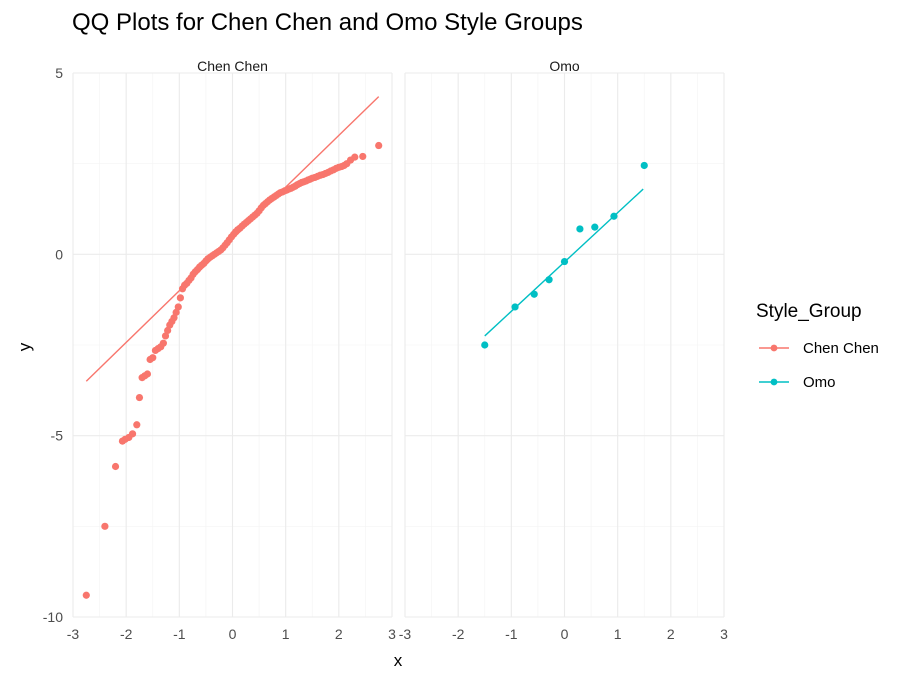  I want to click on strip-label: Chen Chen, so click(232, 66).